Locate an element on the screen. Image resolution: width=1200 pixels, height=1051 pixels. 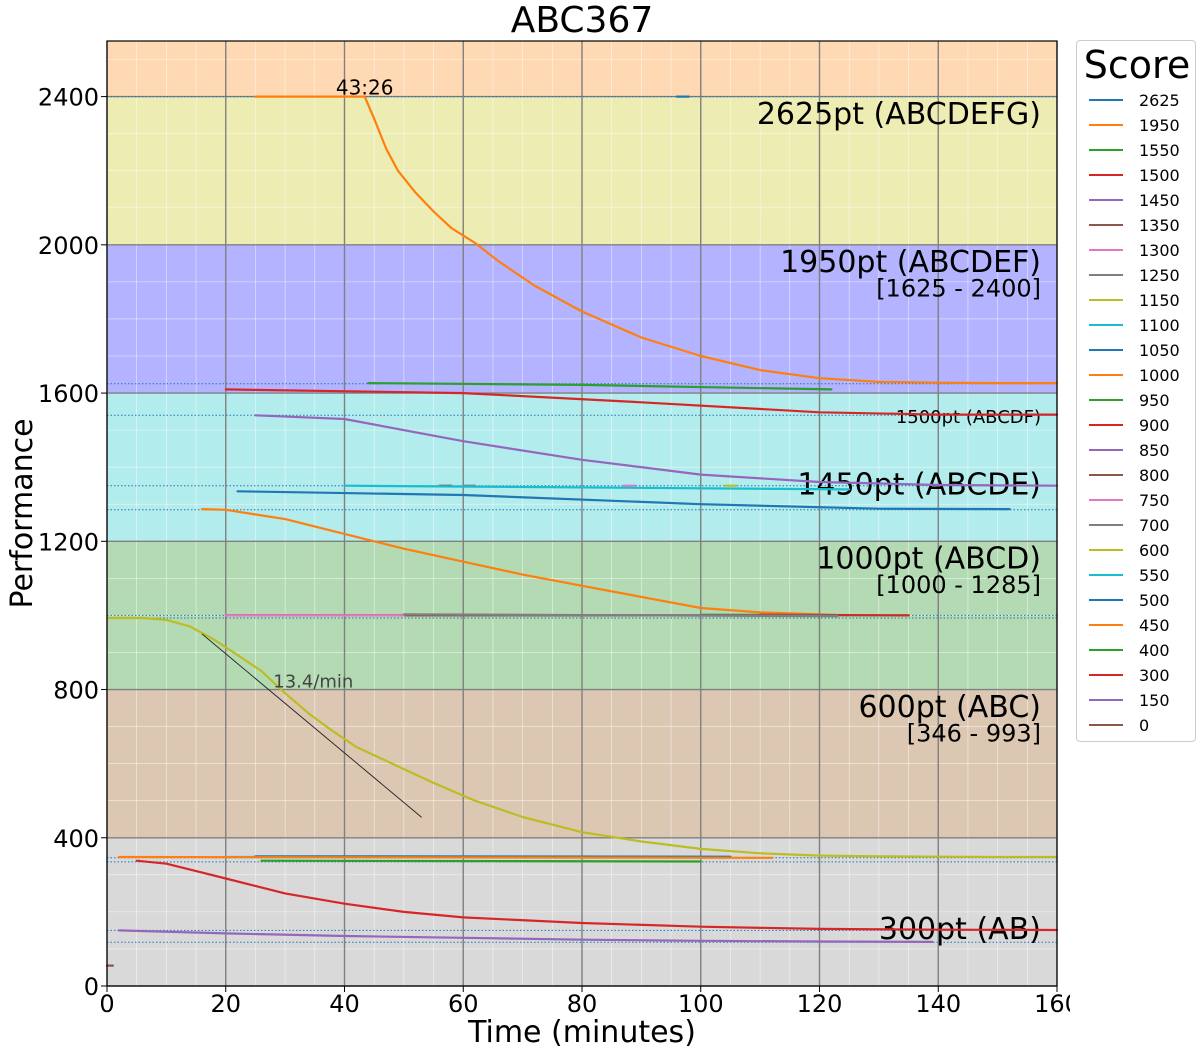
legend-label: 1000 is located at coordinates (1159, 375).